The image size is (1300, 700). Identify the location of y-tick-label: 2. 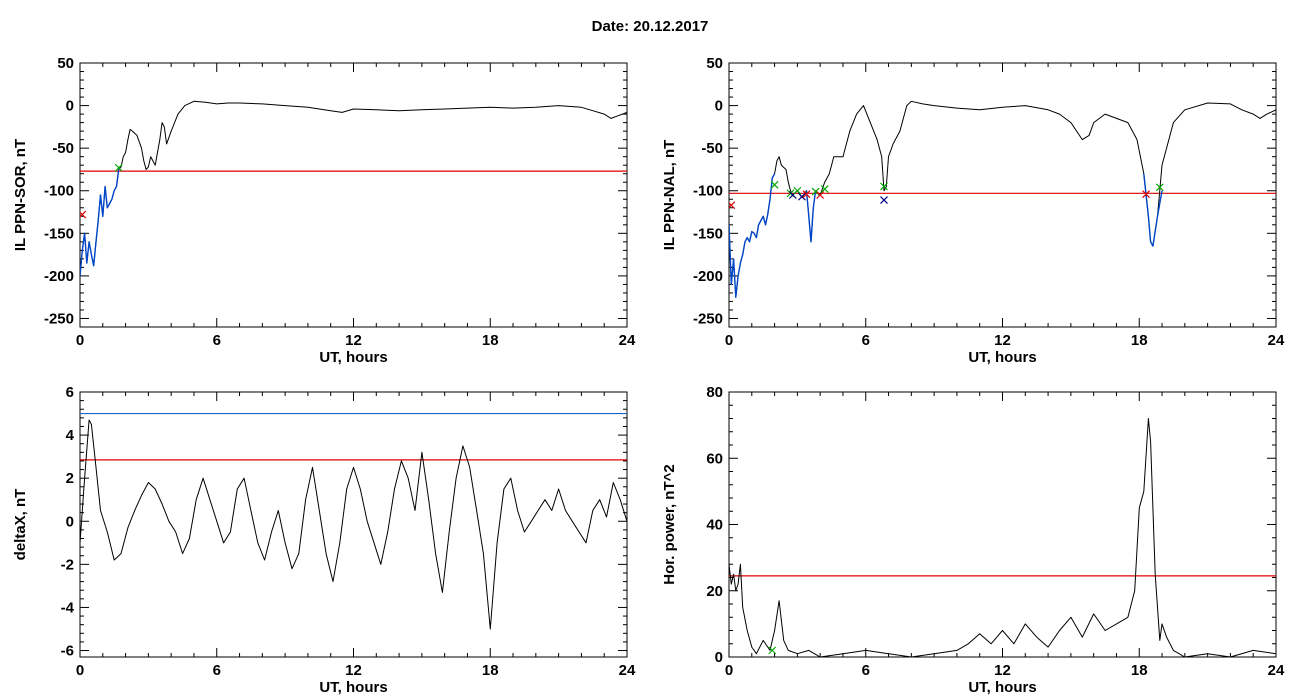
(70, 478).